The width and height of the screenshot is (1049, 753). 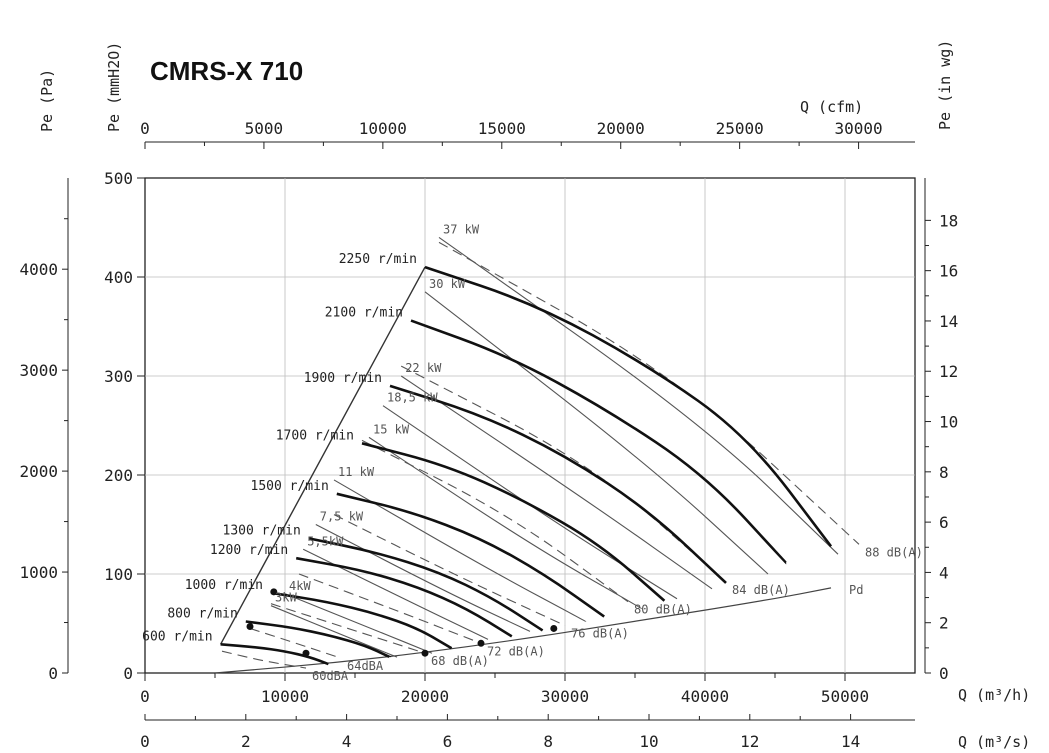 I want to click on tick-label-inwg: 8, so click(x=944, y=472).